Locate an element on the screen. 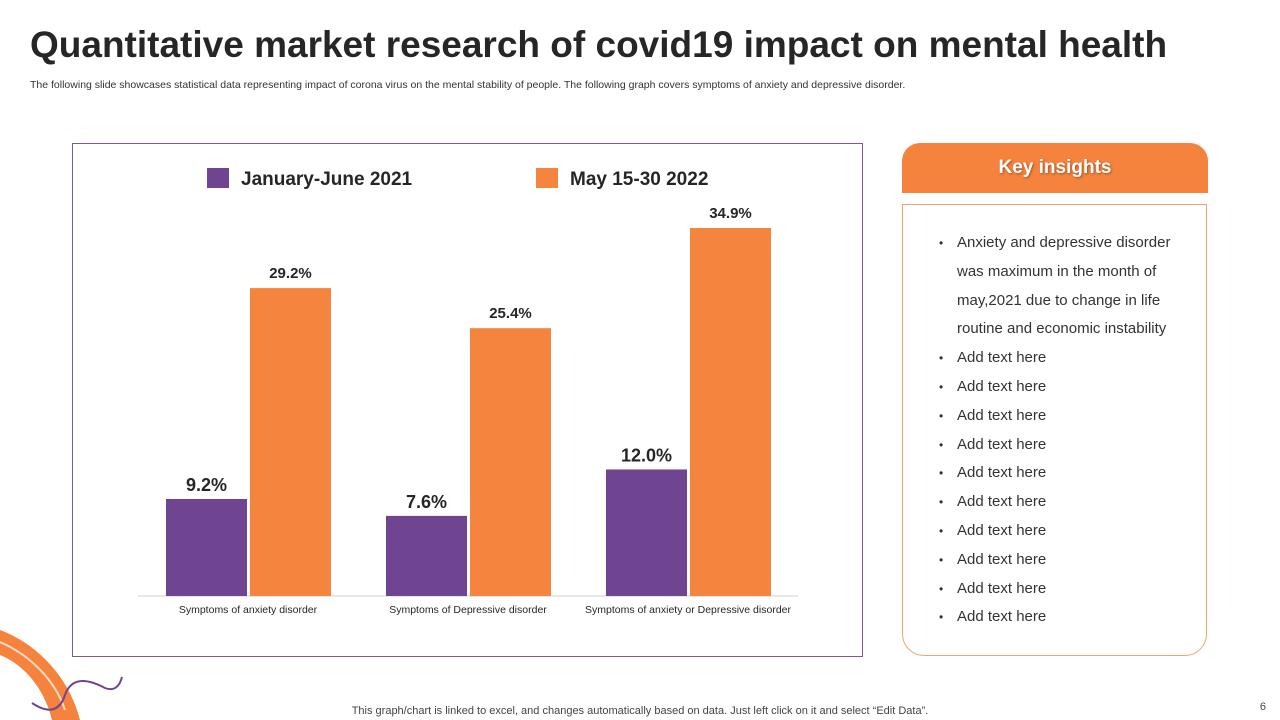 The height and width of the screenshot is (720, 1280). category-label: Symptoms of anxiety disorder is located at coordinates (248, 610).